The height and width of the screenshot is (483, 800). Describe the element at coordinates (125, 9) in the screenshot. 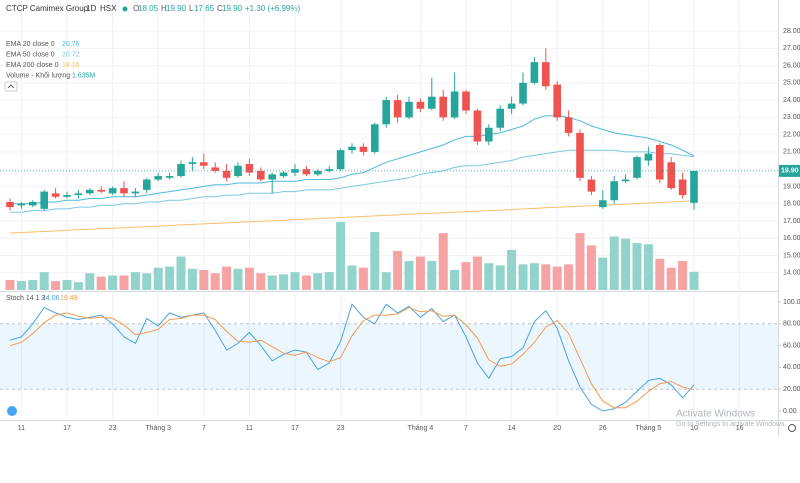

I see `status-dot` at that location.